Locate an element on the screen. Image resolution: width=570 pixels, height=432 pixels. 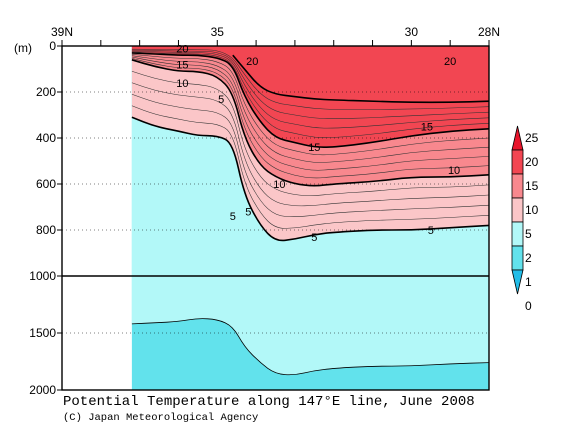
lat-label-39: 39N is located at coordinates (62, 32).